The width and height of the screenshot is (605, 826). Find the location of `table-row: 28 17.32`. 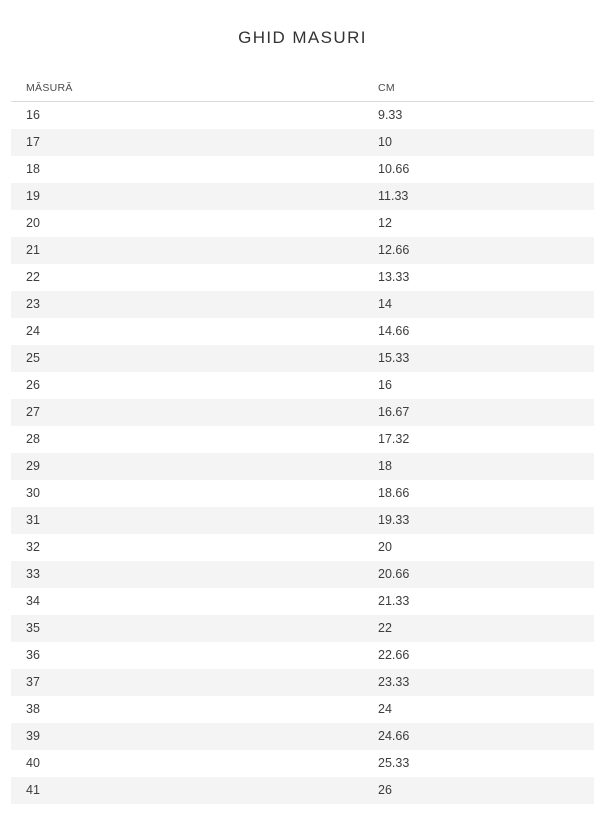

table-row: 28 17.32 is located at coordinates (302, 439).